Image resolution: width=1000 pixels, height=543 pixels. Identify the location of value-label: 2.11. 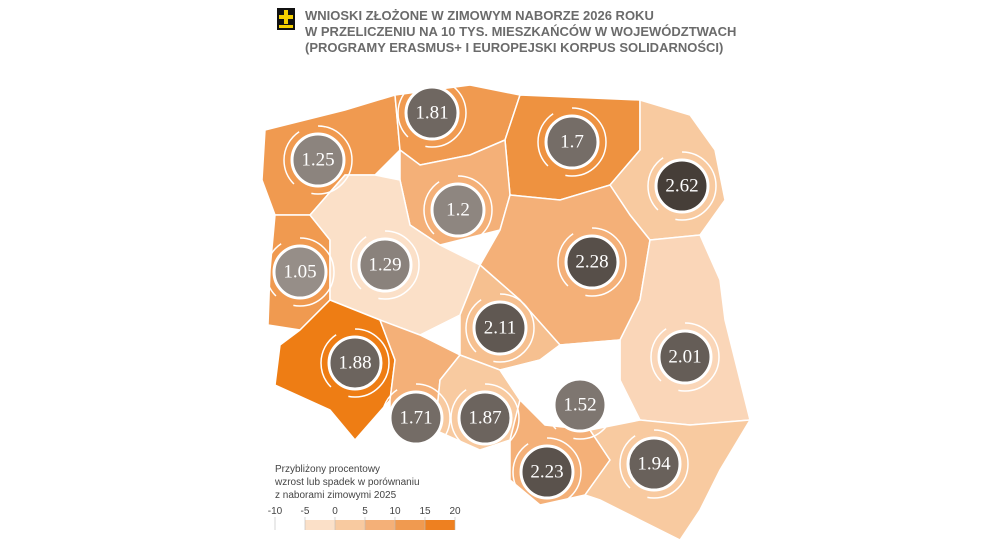
(500, 327).